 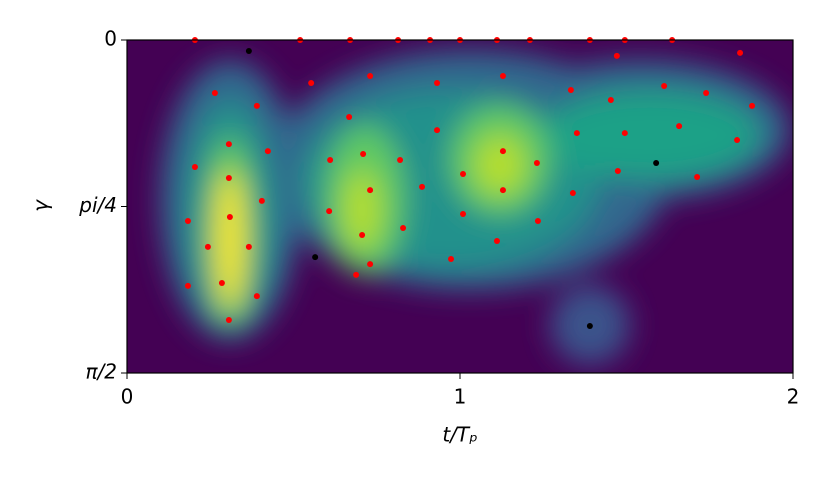 What do you see at coordinates (110, 39) in the screenshot?
I see `y-tick-label: 0` at bounding box center [110, 39].